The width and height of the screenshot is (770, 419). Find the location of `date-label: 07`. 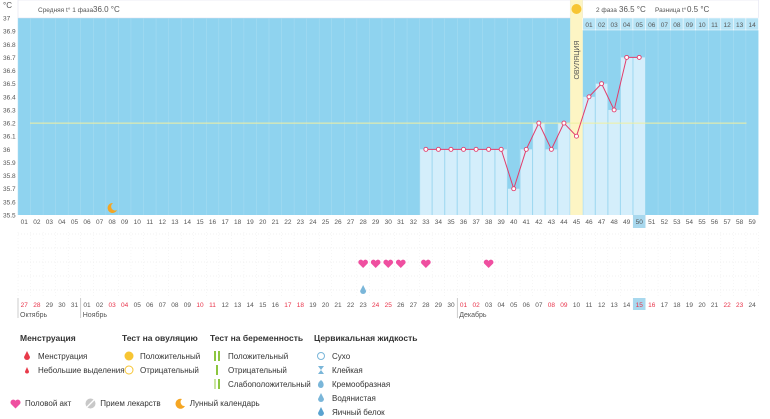

date-label: 07 is located at coordinates (163, 305).